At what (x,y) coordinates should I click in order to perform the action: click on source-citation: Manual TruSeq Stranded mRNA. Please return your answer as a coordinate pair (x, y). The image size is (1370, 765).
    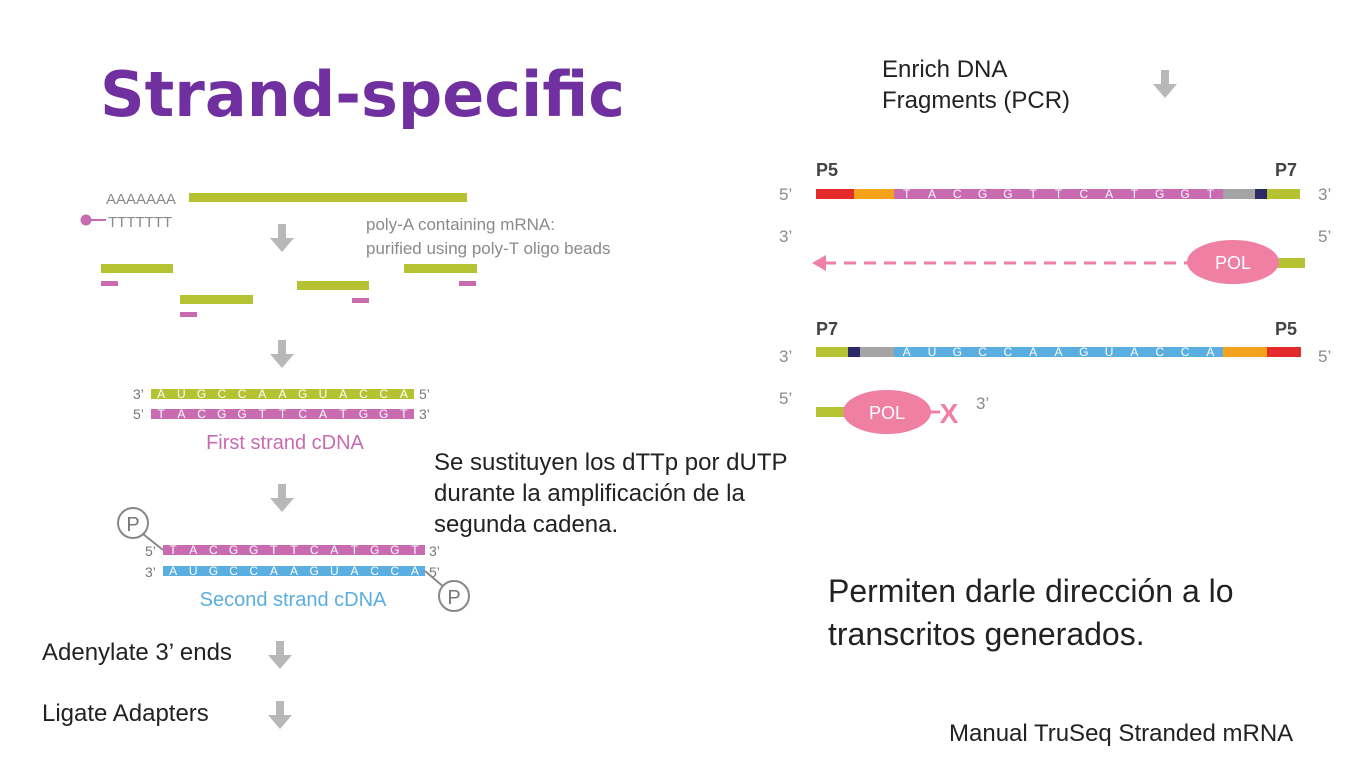
    Looking at the image, I should click on (1121, 733).